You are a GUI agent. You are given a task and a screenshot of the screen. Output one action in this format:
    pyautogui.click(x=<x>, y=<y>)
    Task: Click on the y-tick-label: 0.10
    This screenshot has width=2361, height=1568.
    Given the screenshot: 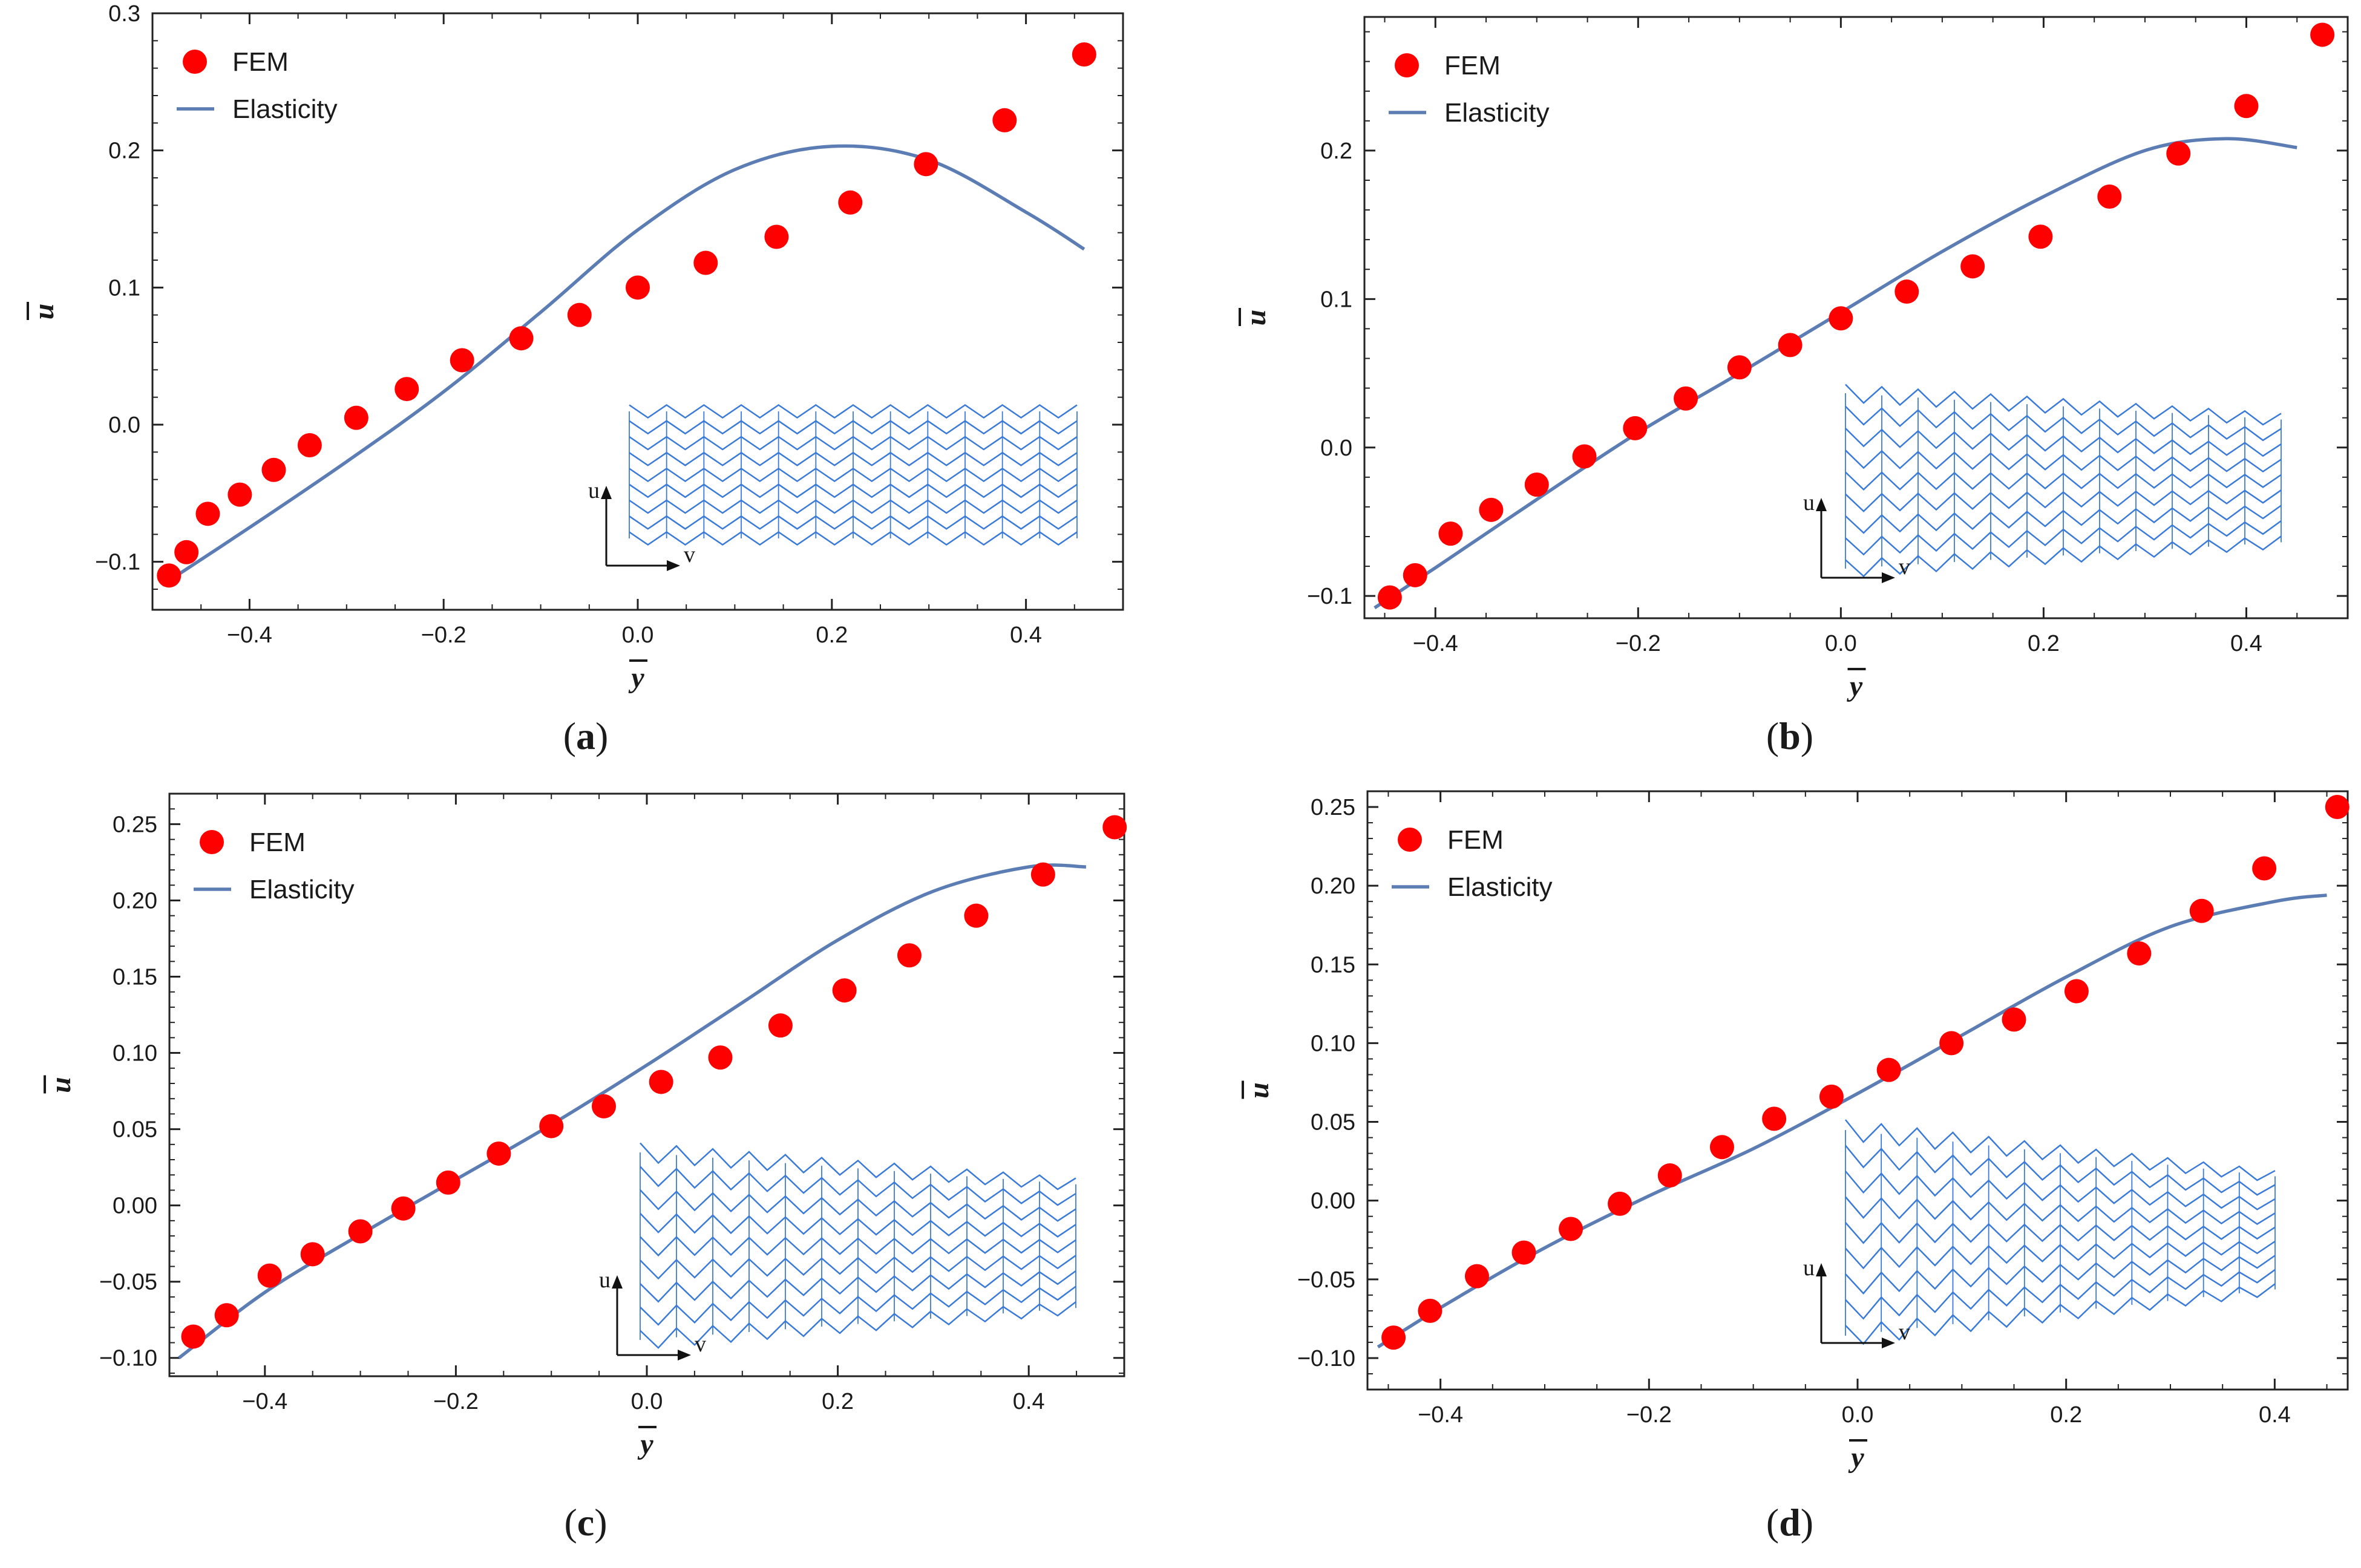 What is the action you would take?
    pyautogui.click(x=135, y=1054)
    